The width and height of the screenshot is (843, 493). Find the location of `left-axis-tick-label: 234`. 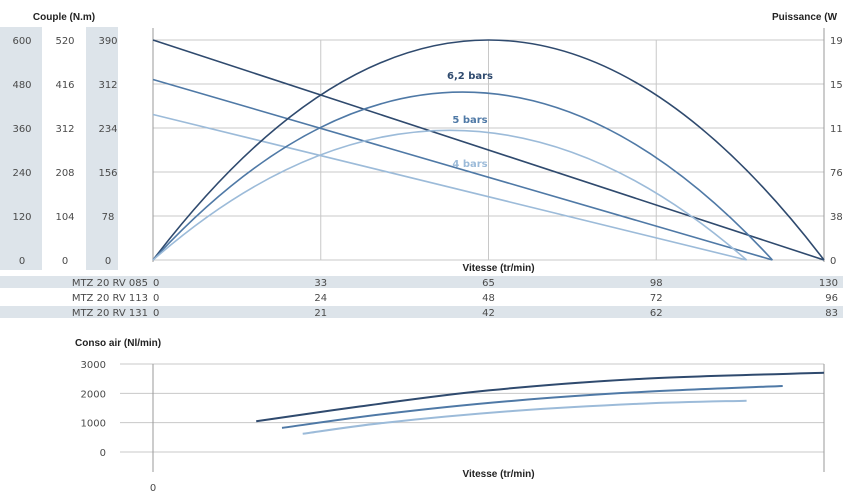

left-axis-tick-label: 234 is located at coordinates (107, 129).